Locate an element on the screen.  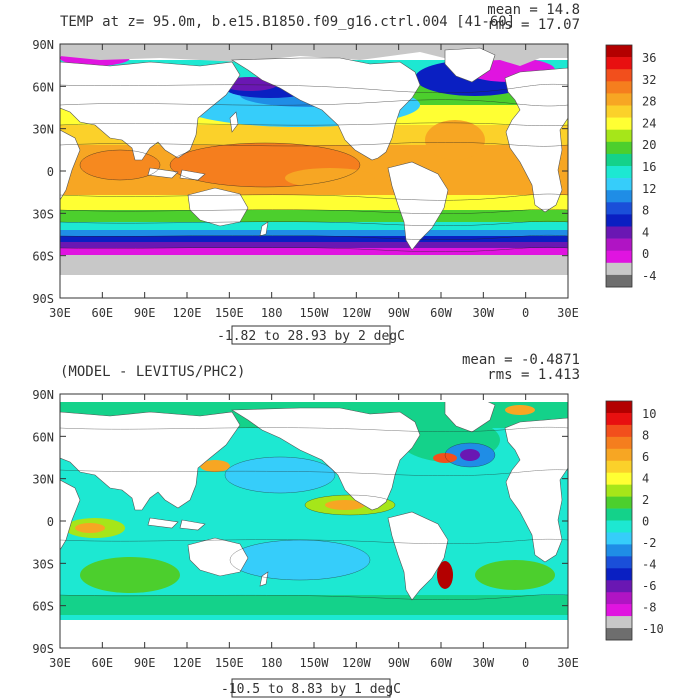
rms-label: rms = 17.07 is located at coordinates (533, 25).